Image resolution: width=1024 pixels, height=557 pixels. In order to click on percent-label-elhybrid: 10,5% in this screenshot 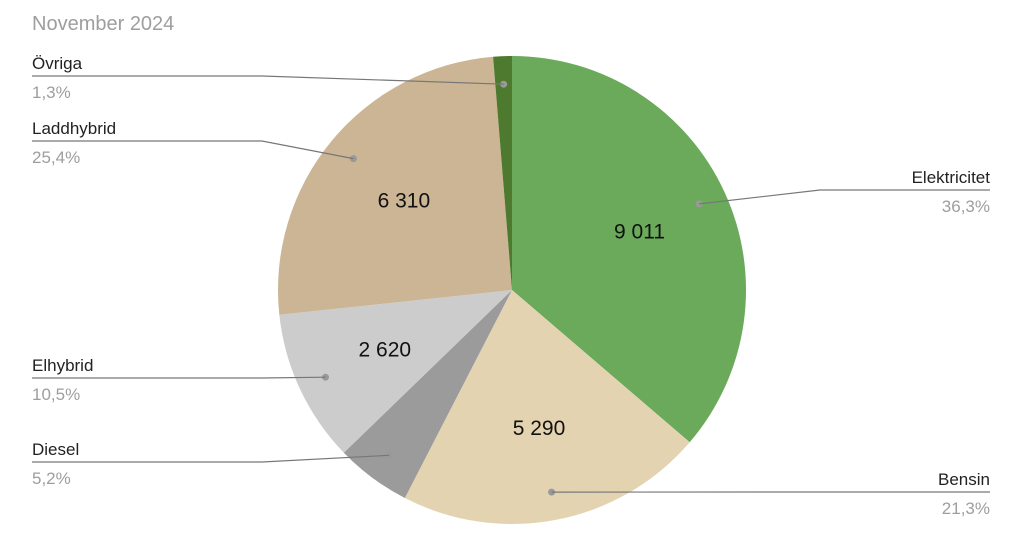, I will do `click(56, 394)`.